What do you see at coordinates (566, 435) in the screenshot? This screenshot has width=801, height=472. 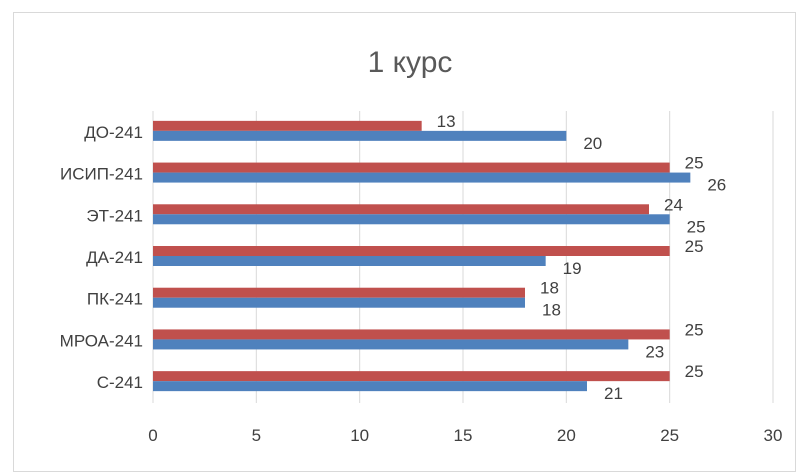 I see `x-tick-label: 20` at bounding box center [566, 435].